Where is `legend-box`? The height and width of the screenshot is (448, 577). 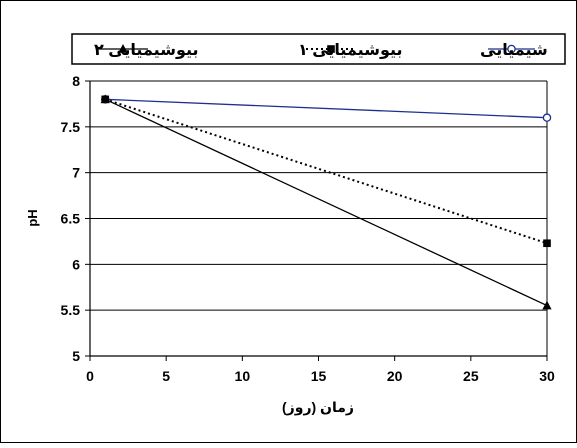
legend-box is located at coordinates (318, 49).